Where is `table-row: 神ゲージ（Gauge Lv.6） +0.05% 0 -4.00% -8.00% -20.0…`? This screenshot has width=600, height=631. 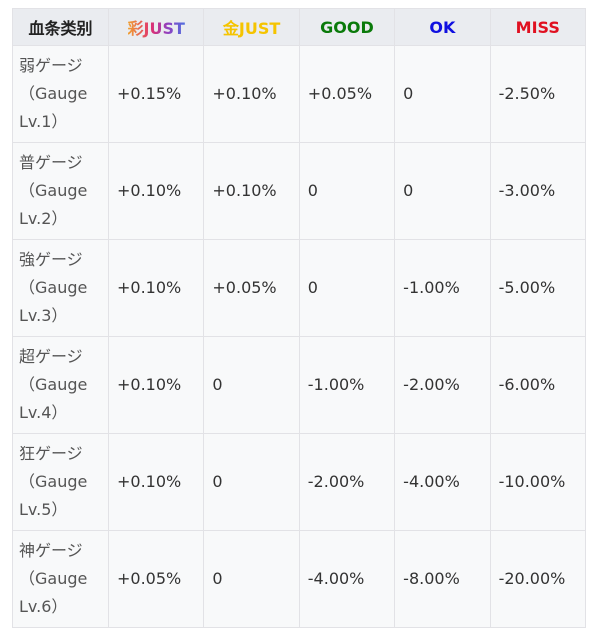
table-row: 神ゲージ（Gauge Lv.6） +0.05% 0 -4.00% -8.00% -20.0… is located at coordinates (299, 579).